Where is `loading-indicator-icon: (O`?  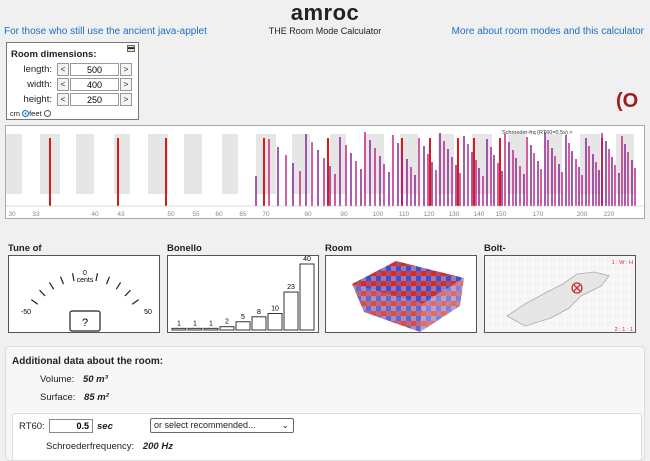
loading-indicator-icon: (O is located at coordinates (627, 101).